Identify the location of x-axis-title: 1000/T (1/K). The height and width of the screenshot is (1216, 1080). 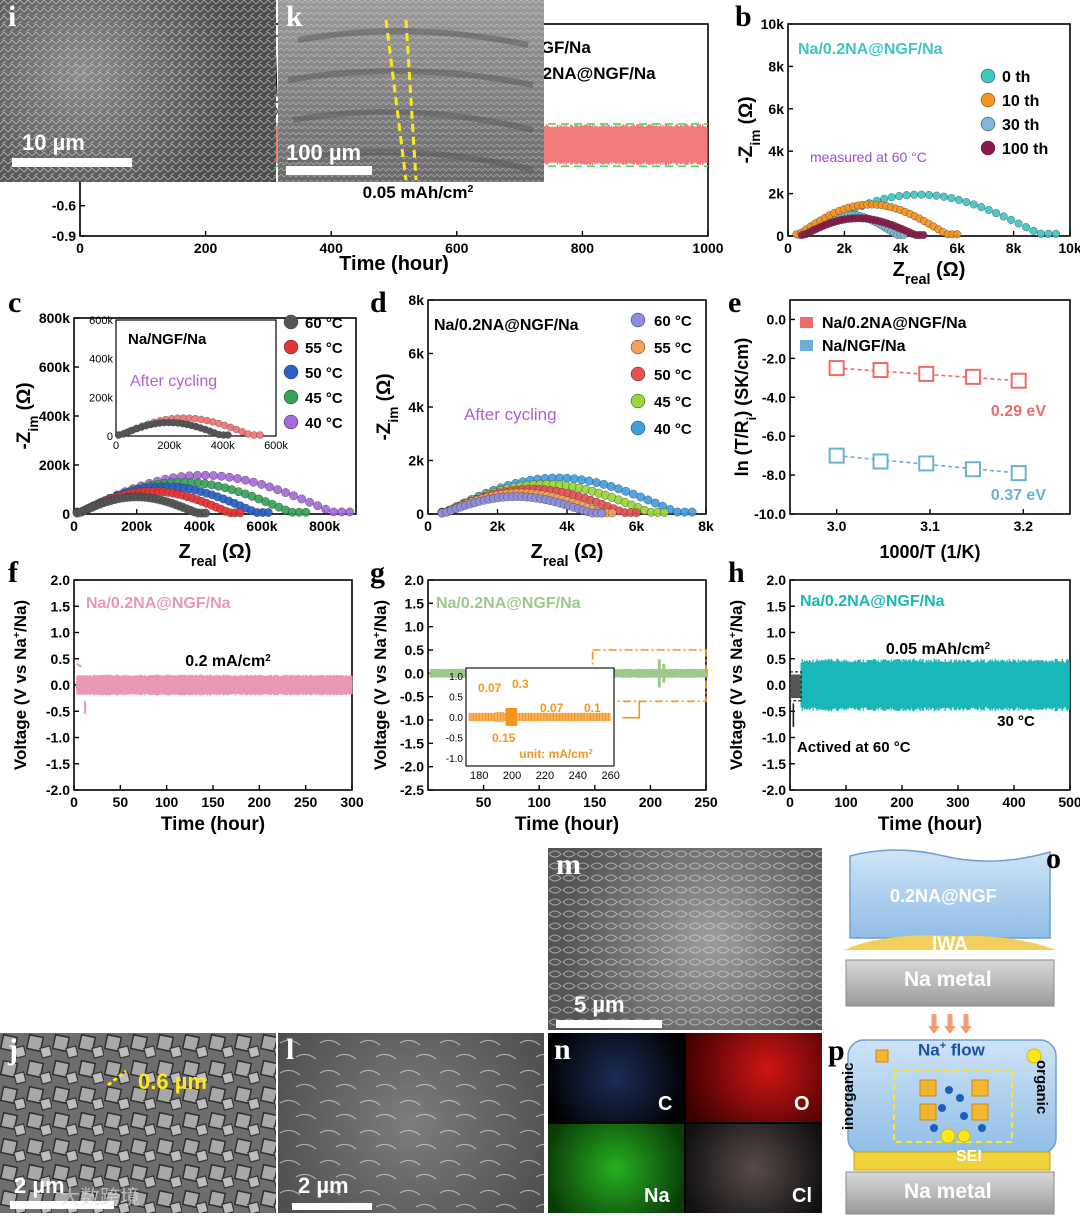
(929, 552).